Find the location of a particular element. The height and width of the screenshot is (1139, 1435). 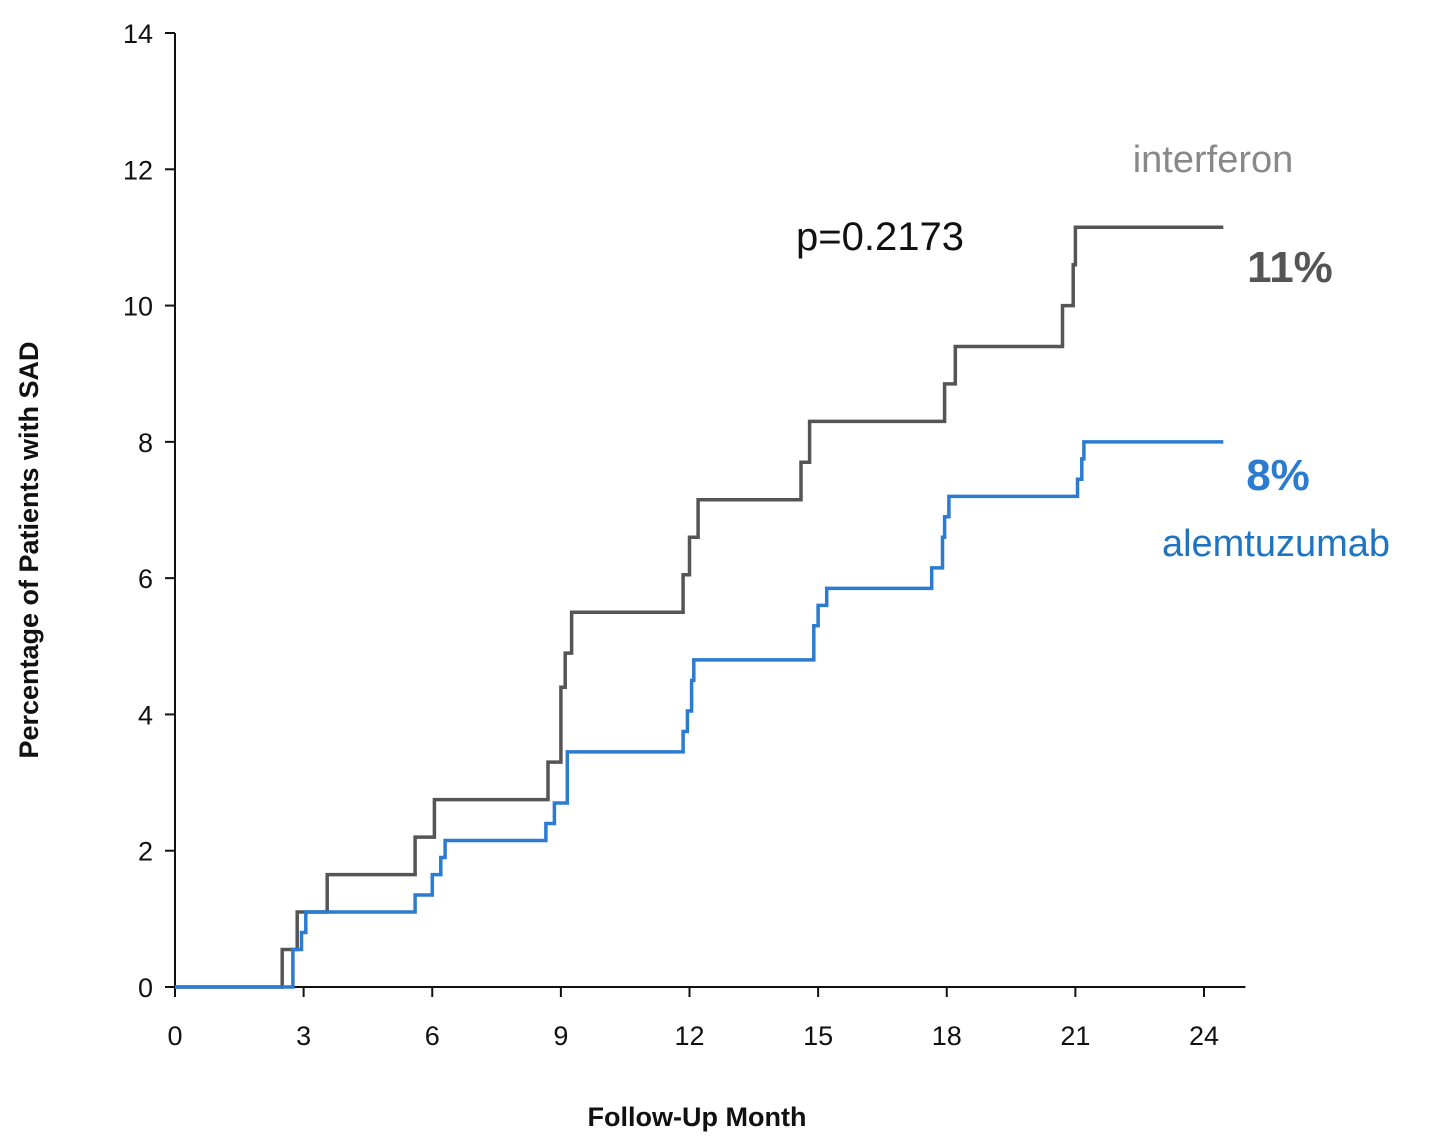

interferon-end-label: 11% is located at coordinates (1290, 267).